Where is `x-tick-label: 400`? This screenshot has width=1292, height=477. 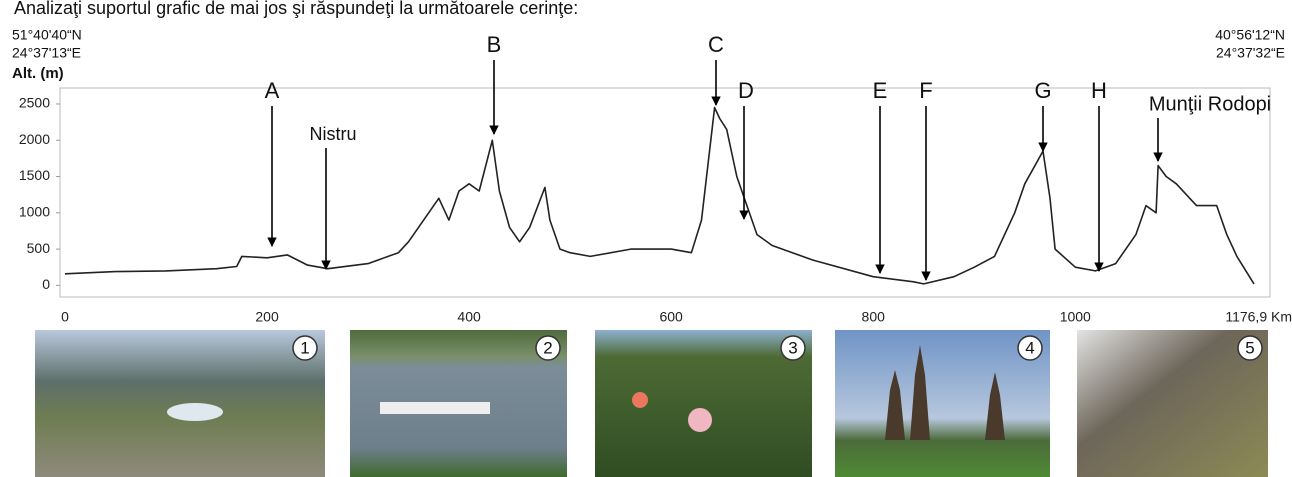 x-tick-label: 400 is located at coordinates (469, 317).